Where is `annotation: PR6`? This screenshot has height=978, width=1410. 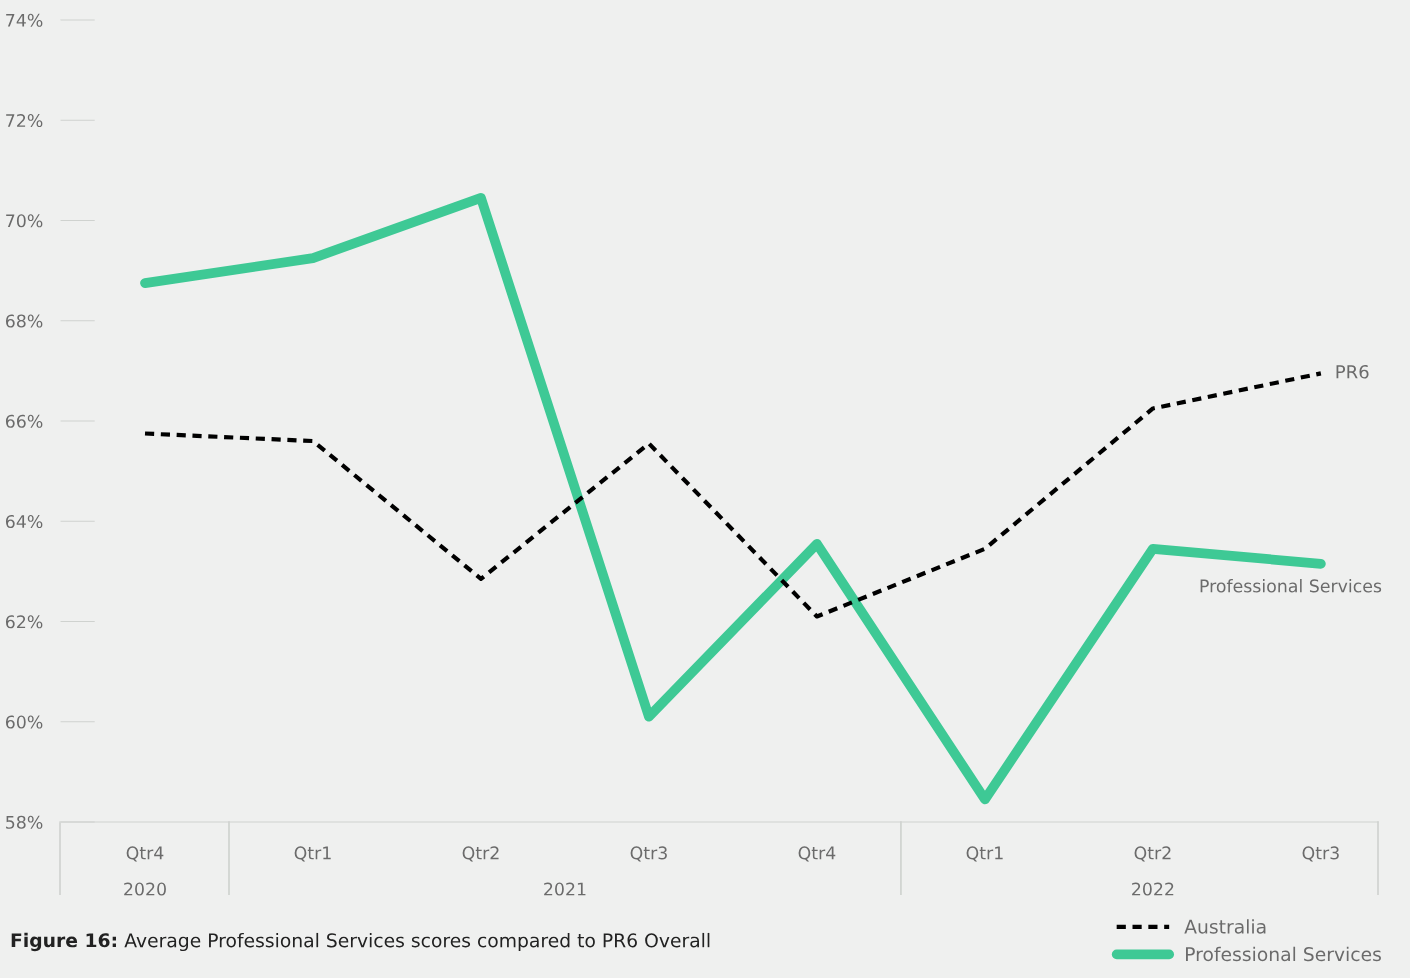
annotation: PR6 is located at coordinates (1352, 371).